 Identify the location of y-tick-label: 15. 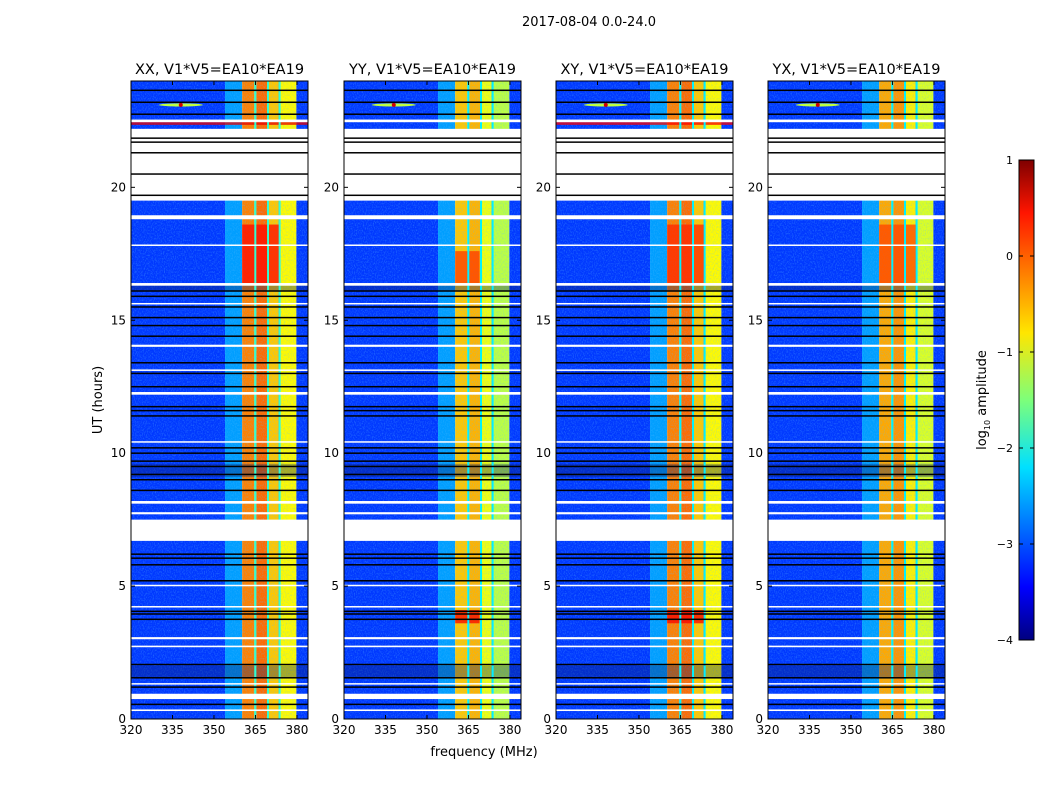
(755, 320).